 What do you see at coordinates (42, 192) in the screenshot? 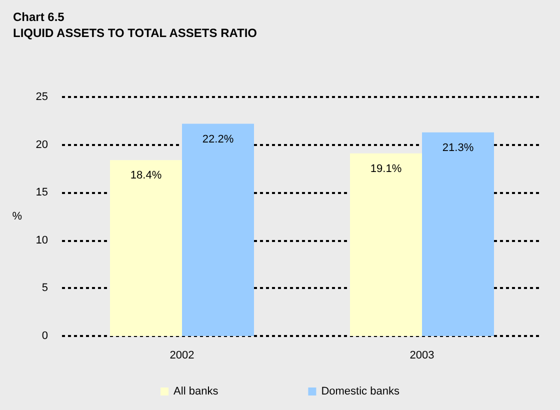
I see `y-tick-label: 15` at bounding box center [42, 192].